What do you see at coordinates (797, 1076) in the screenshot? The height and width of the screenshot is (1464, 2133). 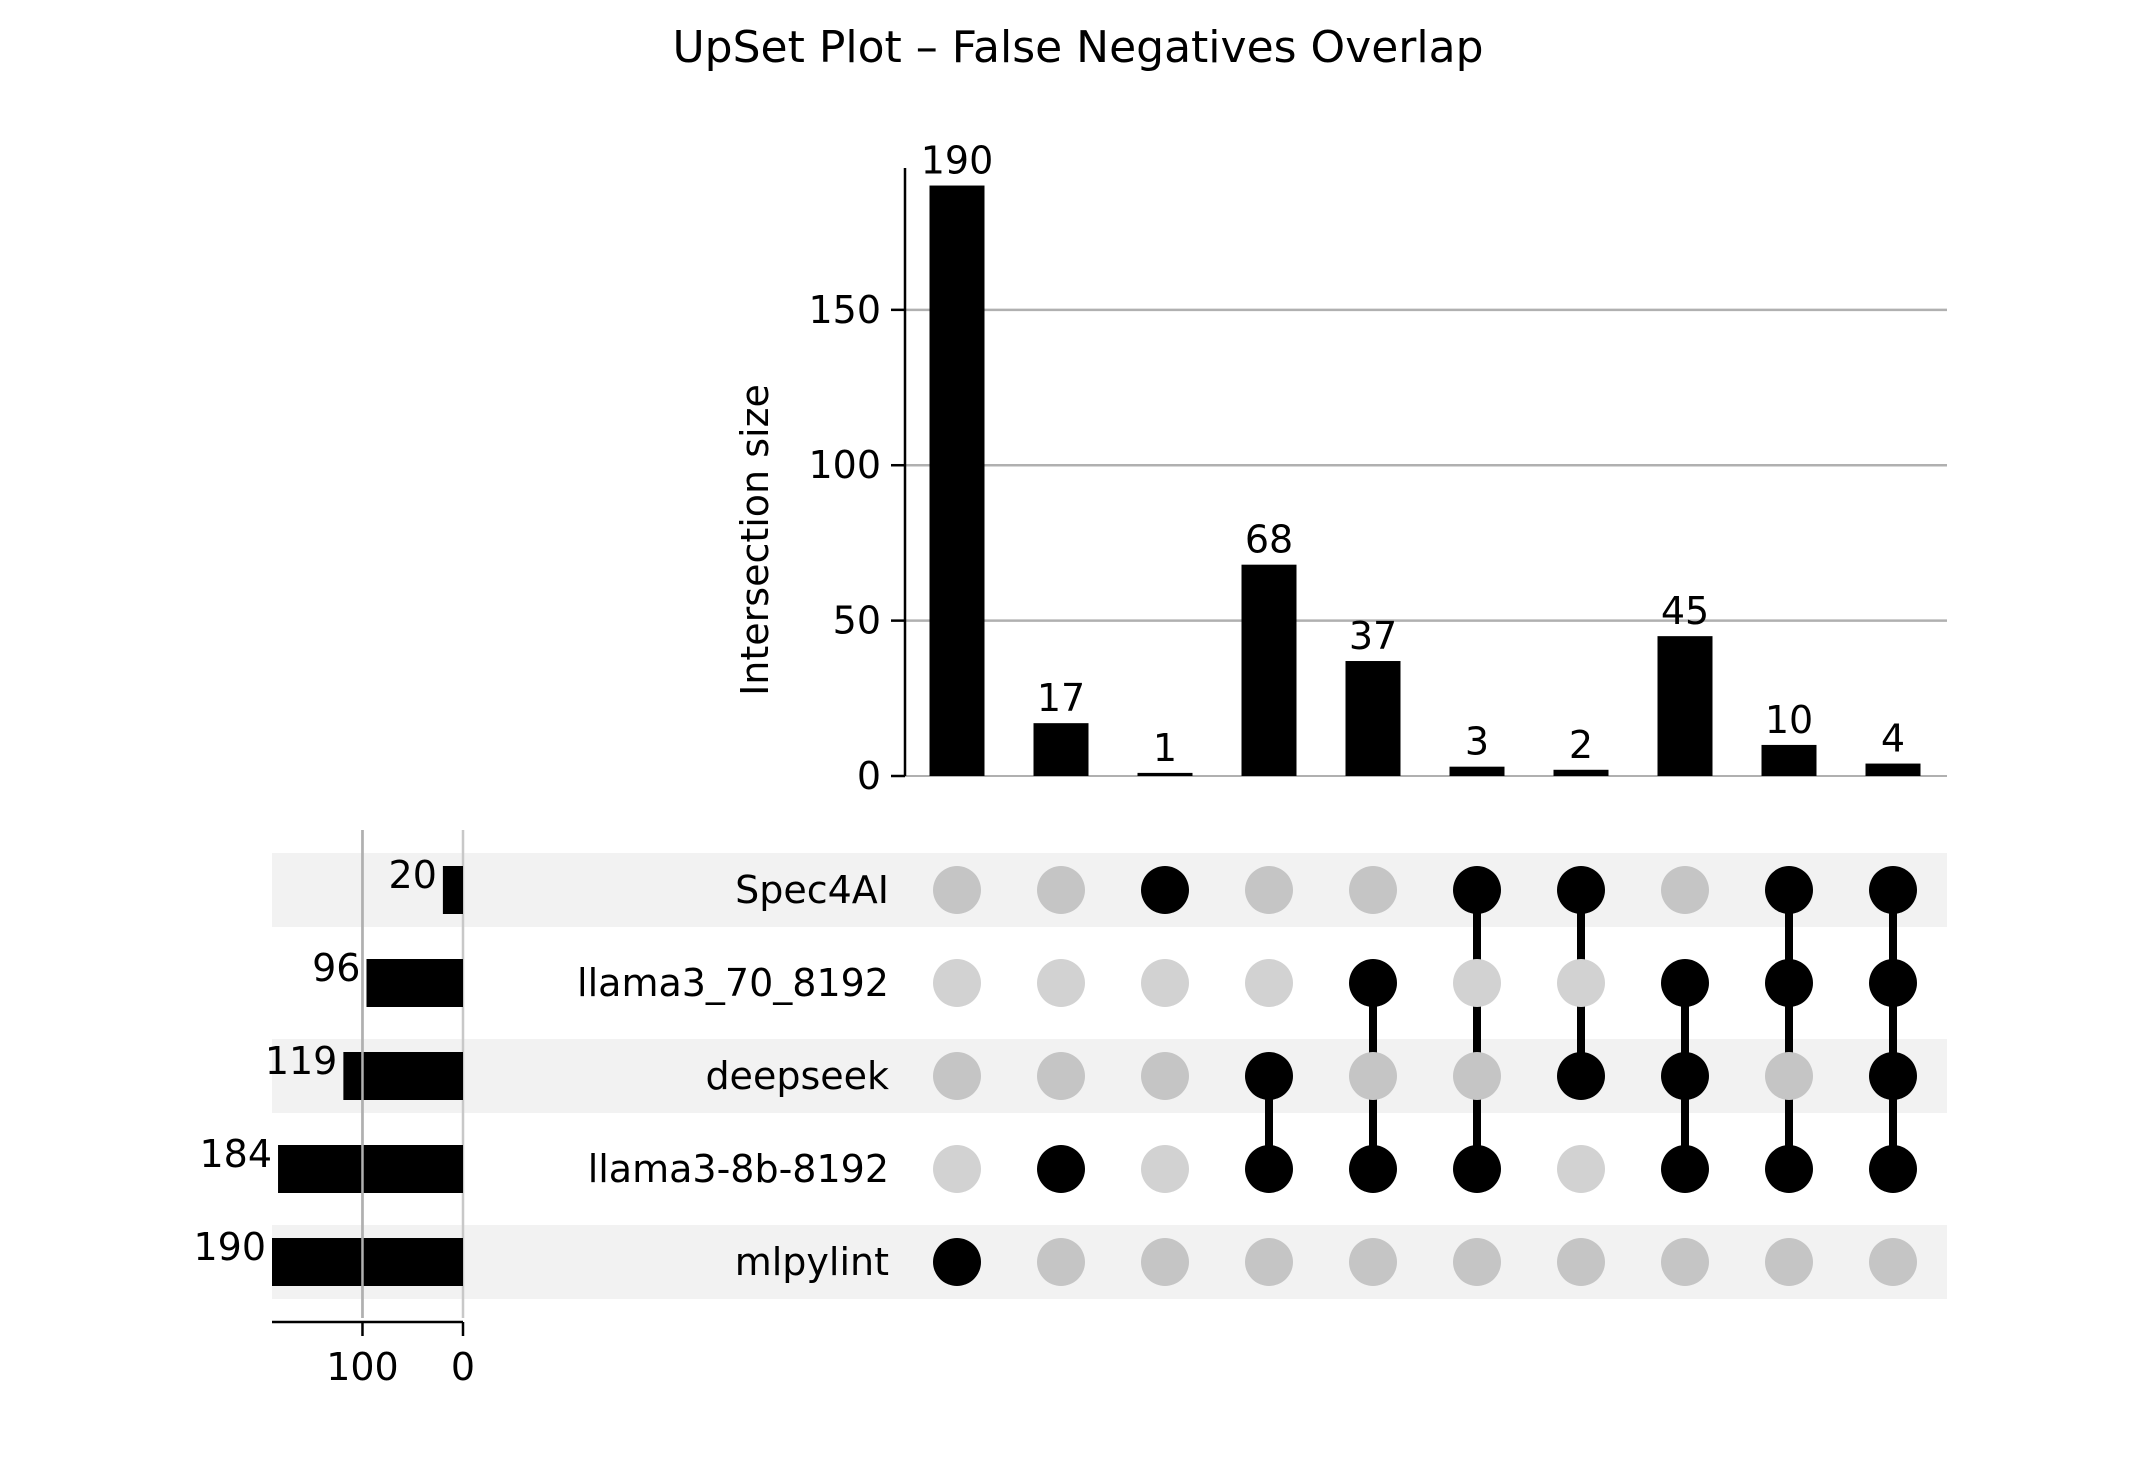 I see `set-name-label: deepseek` at bounding box center [797, 1076].